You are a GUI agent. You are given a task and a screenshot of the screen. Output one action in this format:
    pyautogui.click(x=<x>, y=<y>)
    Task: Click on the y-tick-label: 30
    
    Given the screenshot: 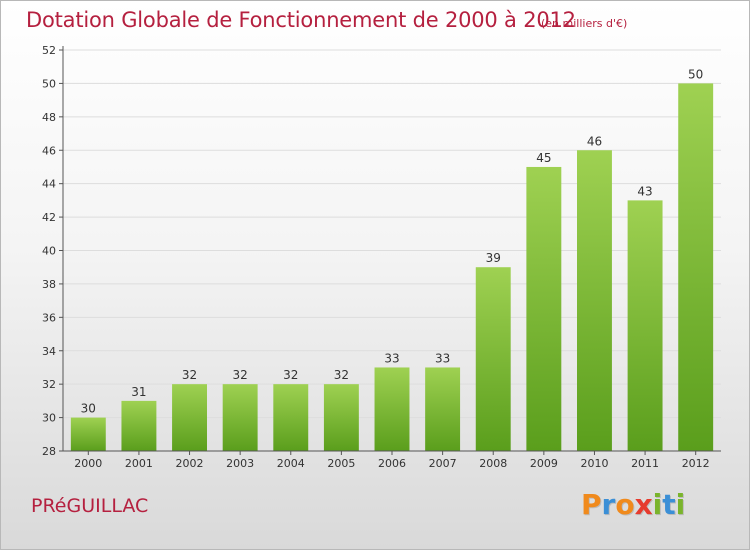 What is the action you would take?
    pyautogui.click(x=49, y=418)
    